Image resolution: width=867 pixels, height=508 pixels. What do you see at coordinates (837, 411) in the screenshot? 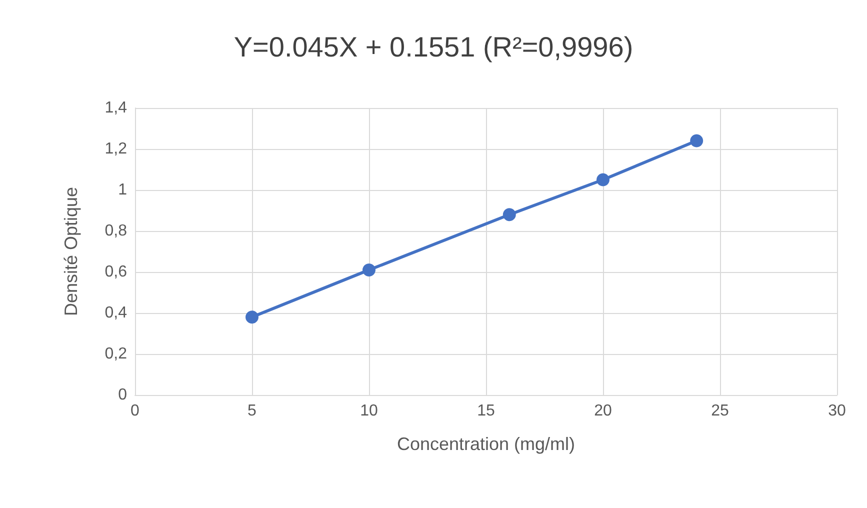
I see `x-tick-label: 30` at bounding box center [837, 411].